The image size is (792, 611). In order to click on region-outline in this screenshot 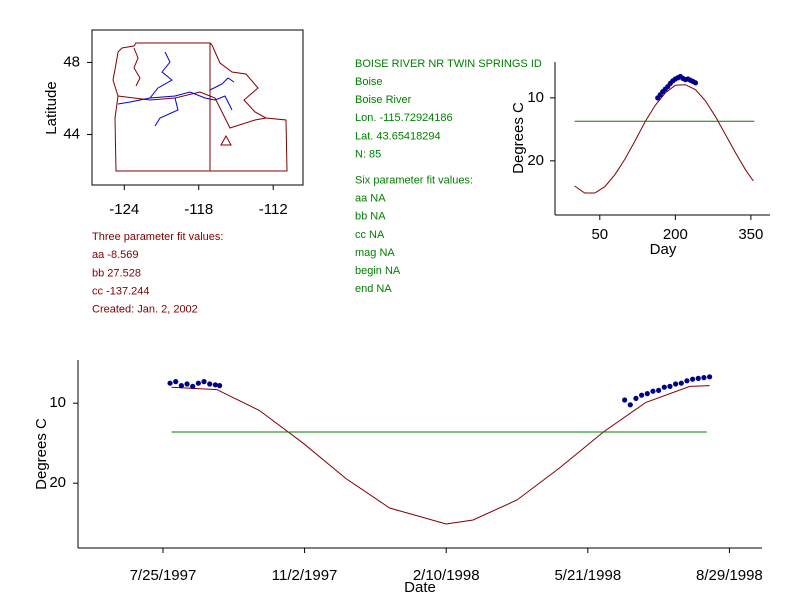, I will do `click(200, 107)`.